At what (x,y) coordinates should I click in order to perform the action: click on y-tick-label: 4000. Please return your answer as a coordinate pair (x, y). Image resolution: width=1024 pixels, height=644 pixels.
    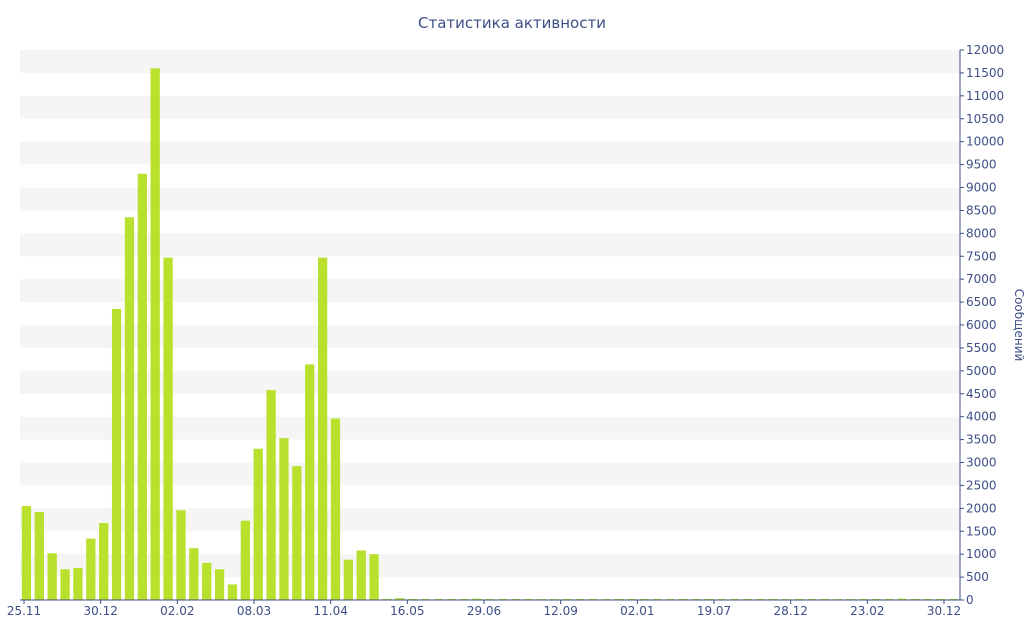
    Looking at the image, I should click on (981, 417).